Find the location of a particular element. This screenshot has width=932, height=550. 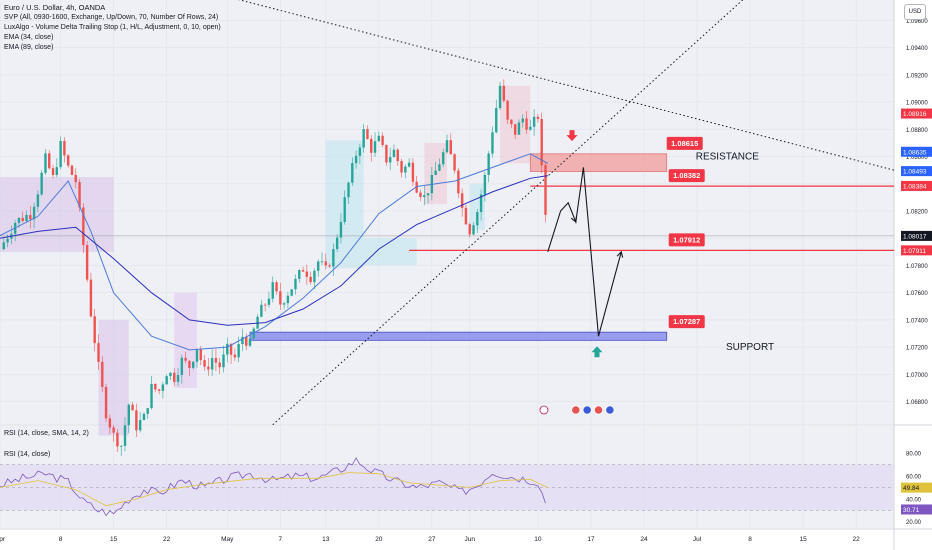

rsi-ma-line is located at coordinates (274, 489).